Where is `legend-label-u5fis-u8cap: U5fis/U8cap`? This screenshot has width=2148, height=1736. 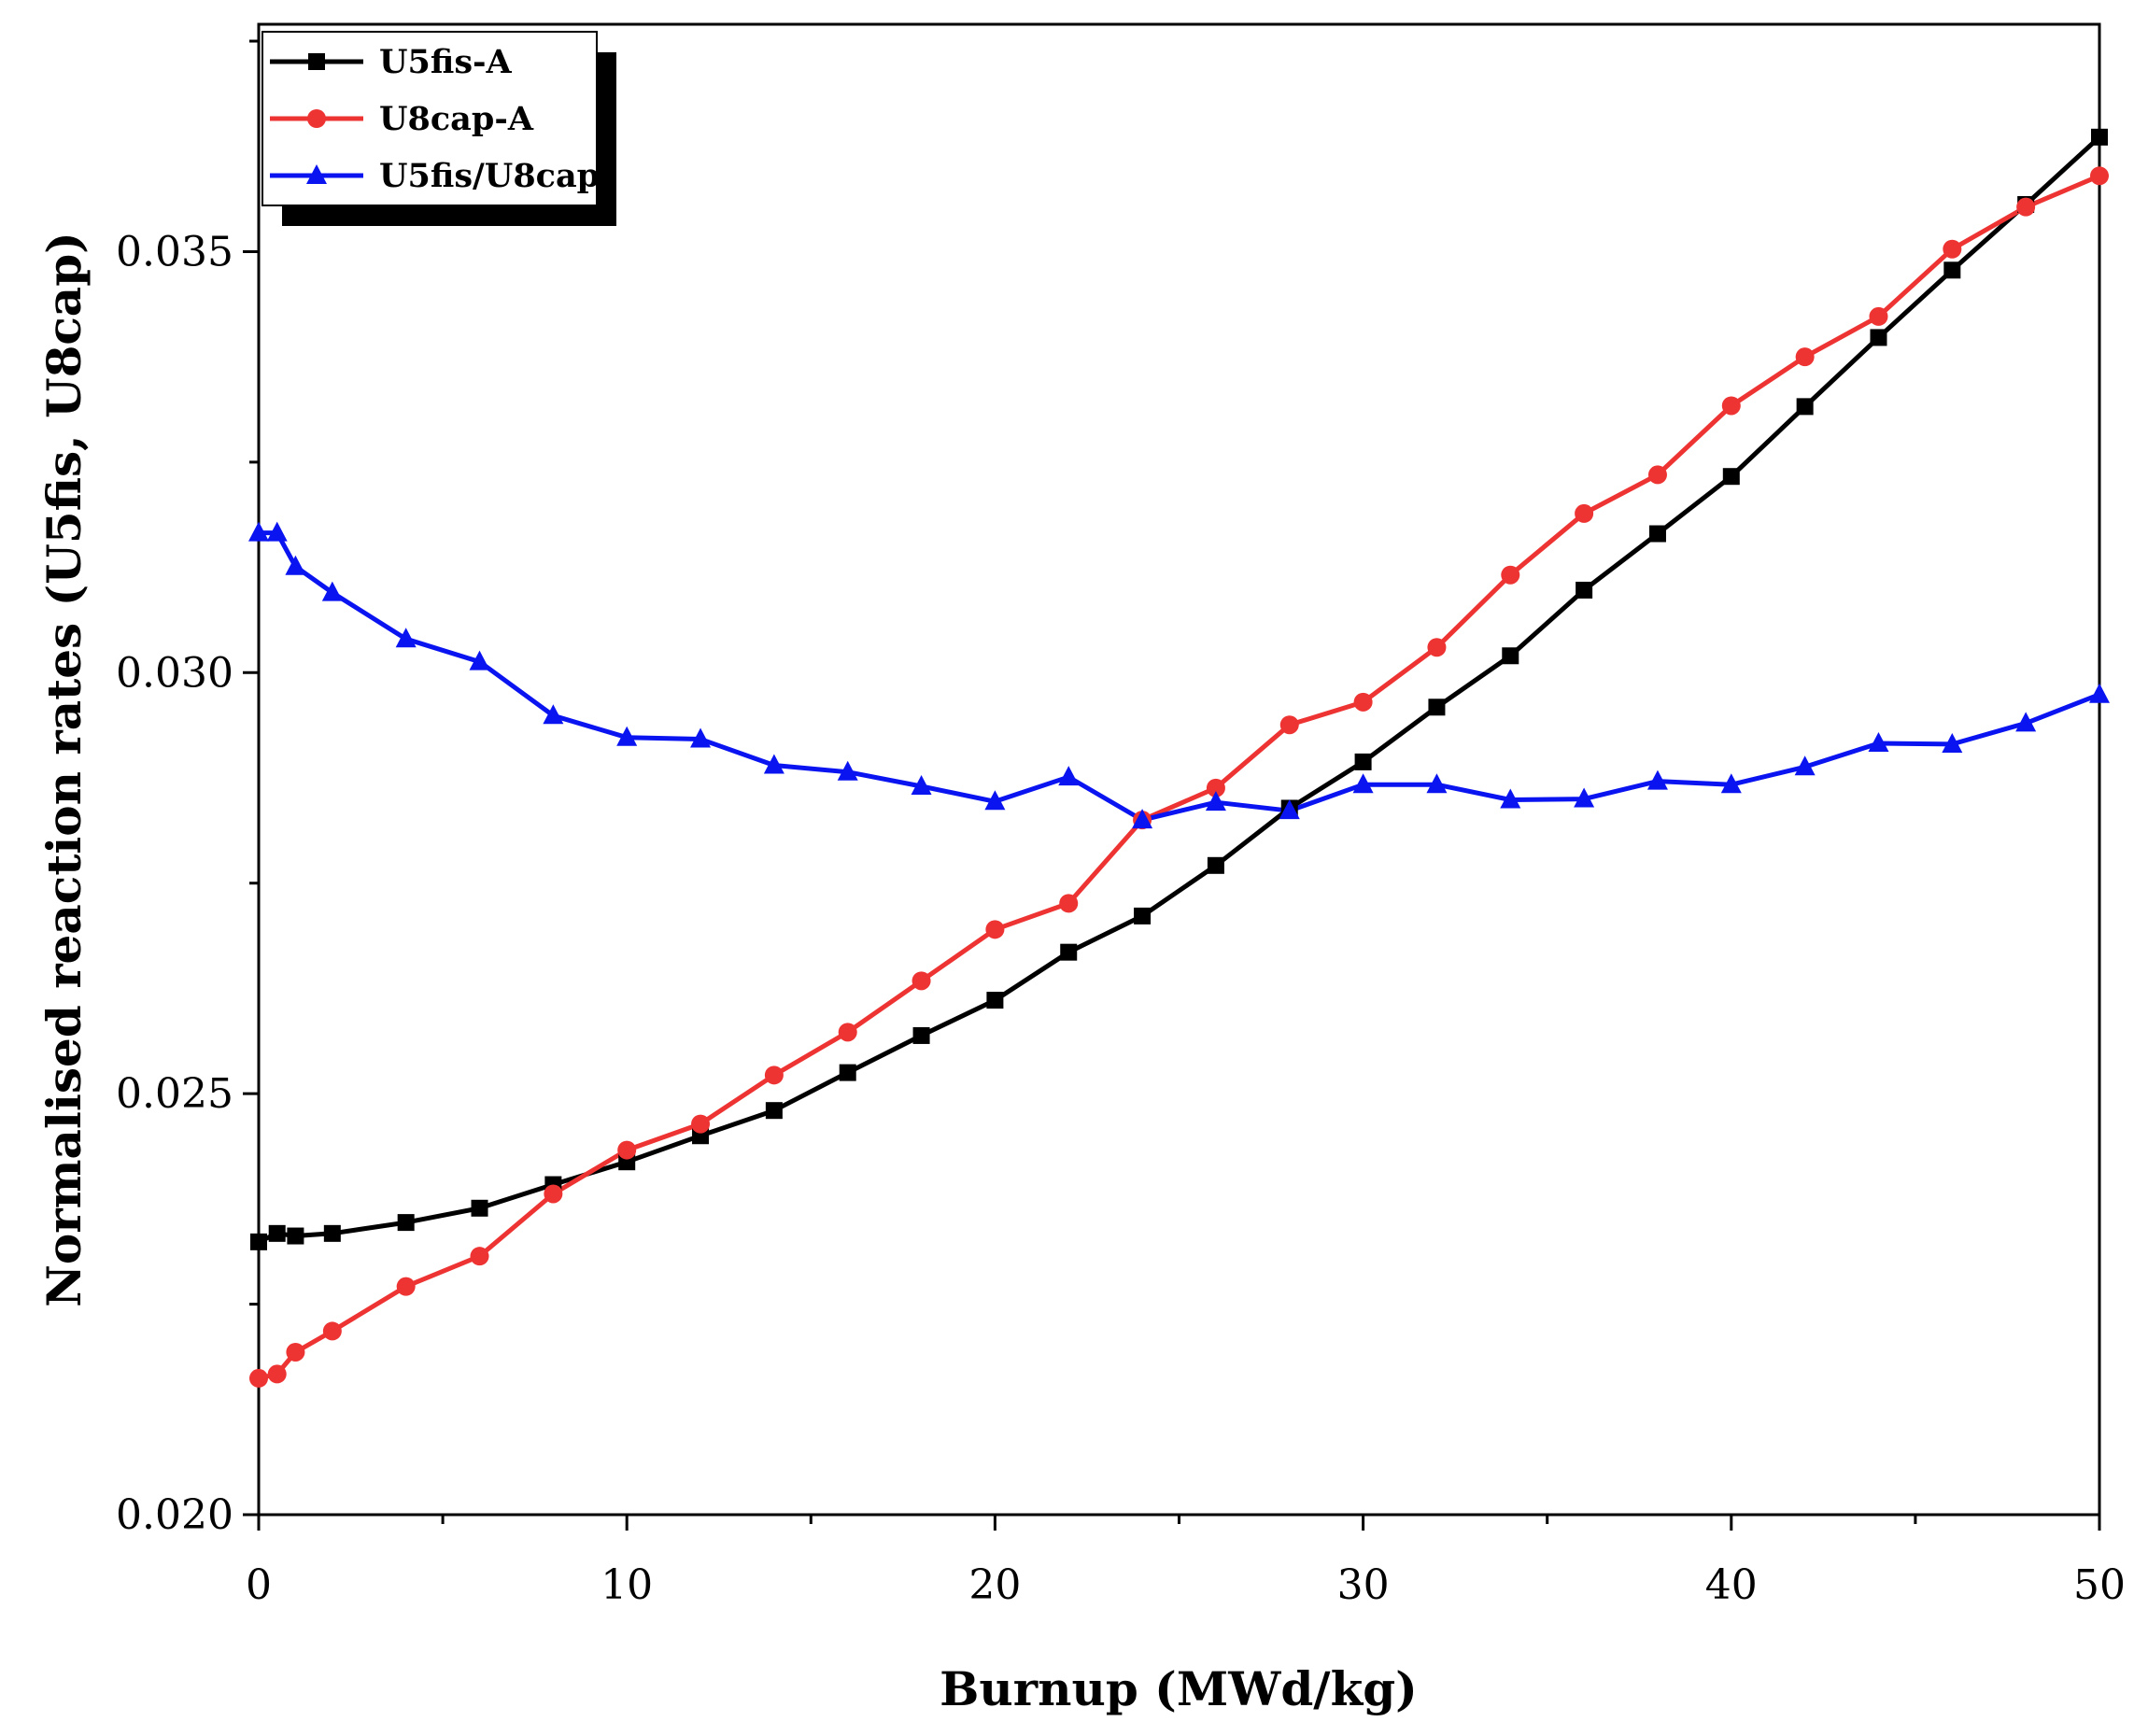 legend-label-u5fis-u8cap: U5fis/U8cap is located at coordinates (489, 176).